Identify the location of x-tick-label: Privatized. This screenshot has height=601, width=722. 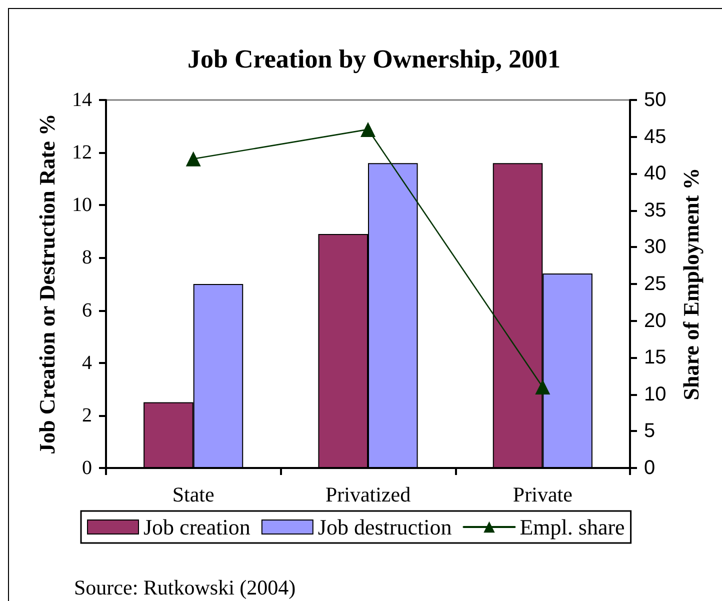
(368, 494).